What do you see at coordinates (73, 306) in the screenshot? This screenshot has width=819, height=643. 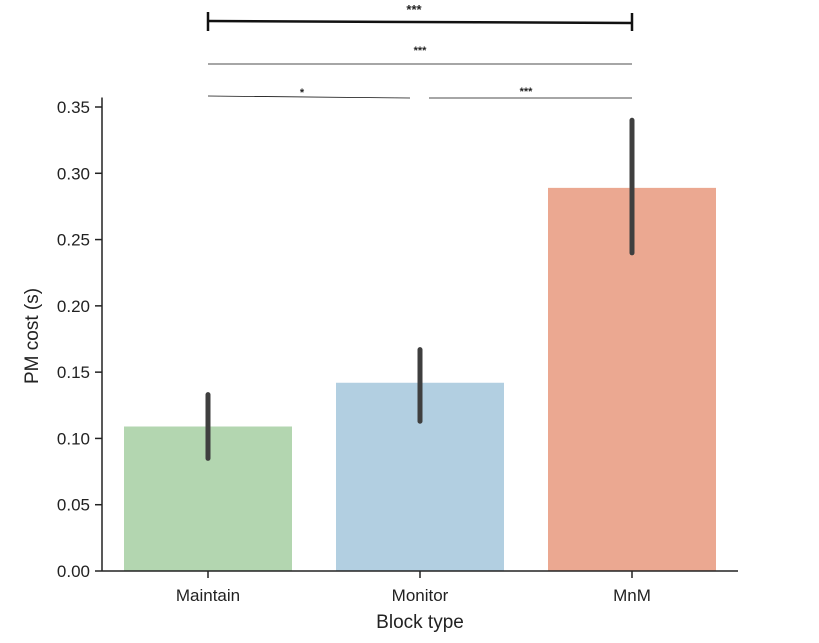 I see `y-tick-label: 0.20` at bounding box center [73, 306].